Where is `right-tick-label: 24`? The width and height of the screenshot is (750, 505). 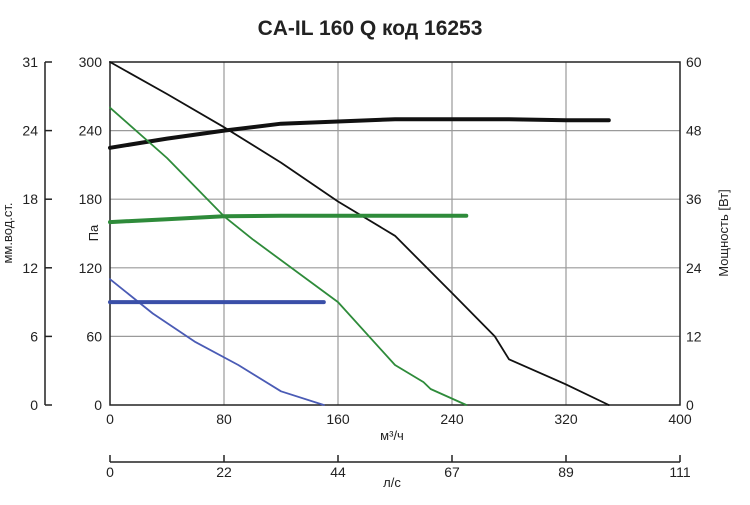 right-tick-label: 24 is located at coordinates (694, 268).